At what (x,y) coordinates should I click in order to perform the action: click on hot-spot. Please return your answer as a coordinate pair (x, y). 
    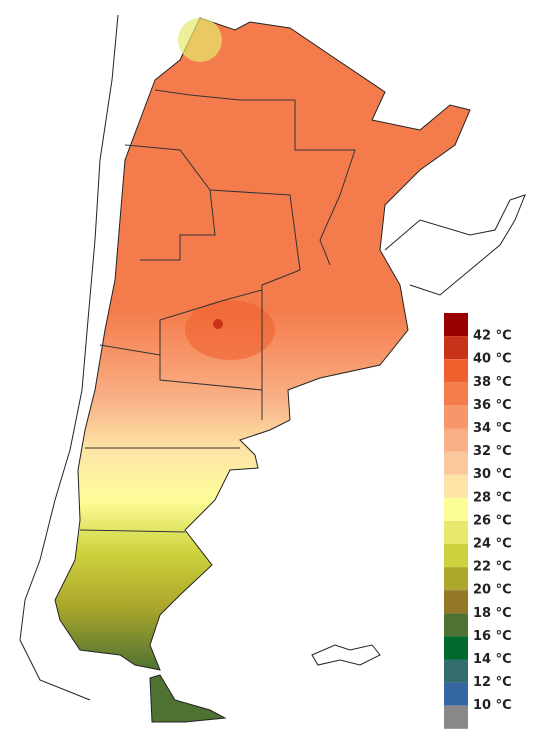
    Looking at the image, I should click on (218, 324).